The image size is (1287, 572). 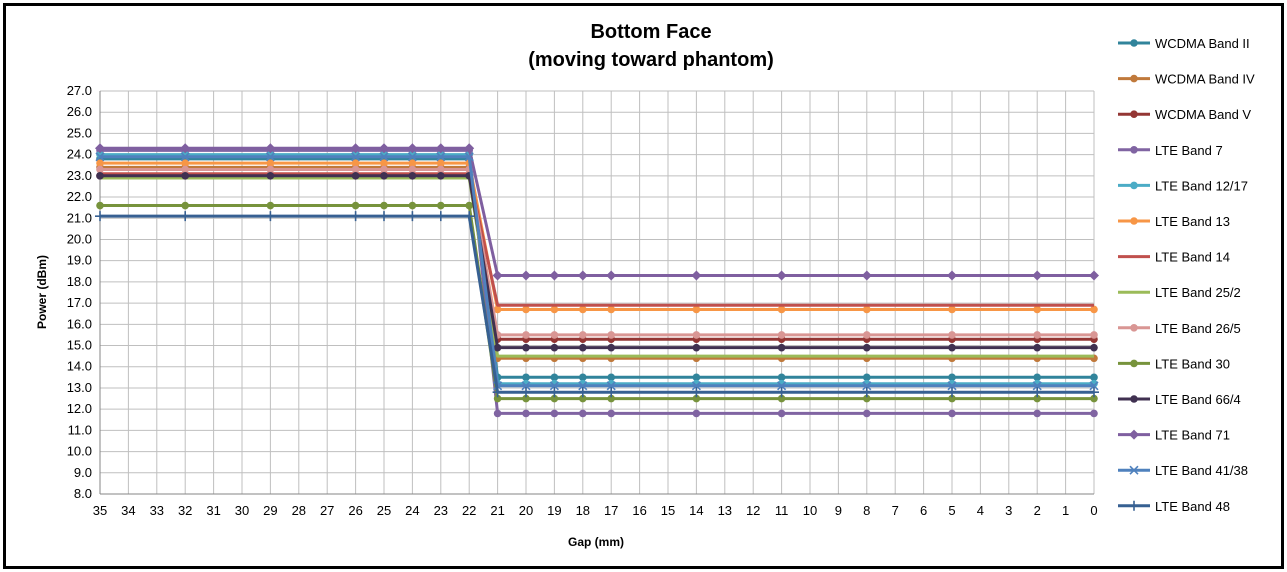 What do you see at coordinates (782, 510) in the screenshot?
I see `x-tick-label: 11` at bounding box center [782, 510].